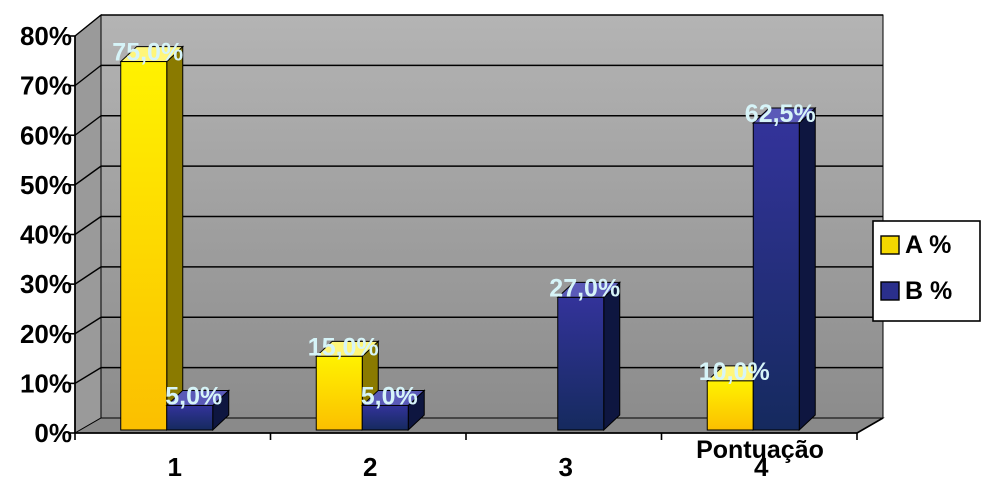 The height and width of the screenshot is (479, 981). Describe the element at coordinates (53, 433) in the screenshot. I see `y-tick-label: 0%` at that location.